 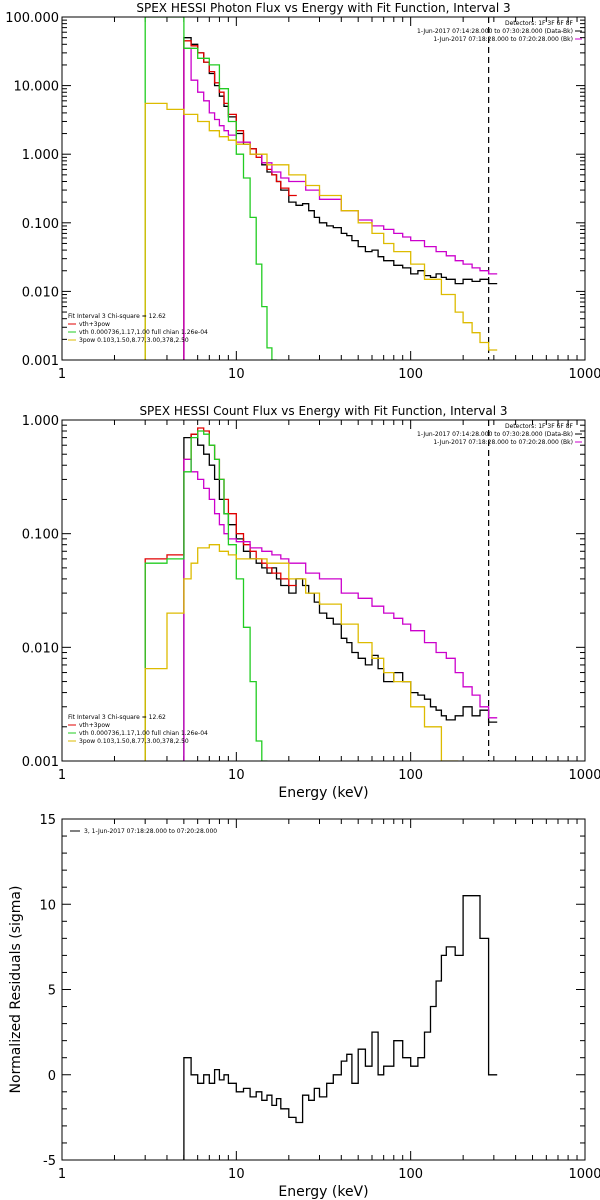 I want to click on y-tick-label: 10.000, so click(x=37, y=87).